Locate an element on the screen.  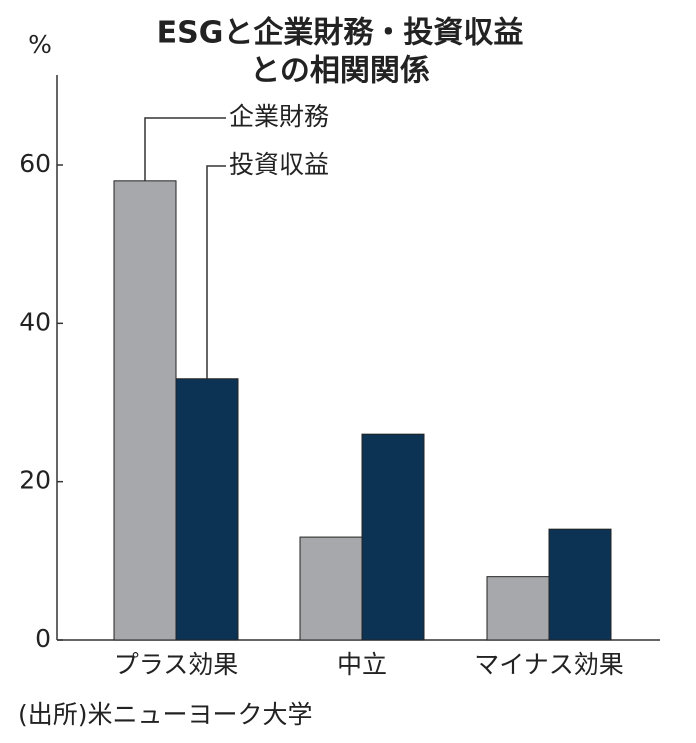
y-tick-label: 60 is located at coordinates (35, 163).